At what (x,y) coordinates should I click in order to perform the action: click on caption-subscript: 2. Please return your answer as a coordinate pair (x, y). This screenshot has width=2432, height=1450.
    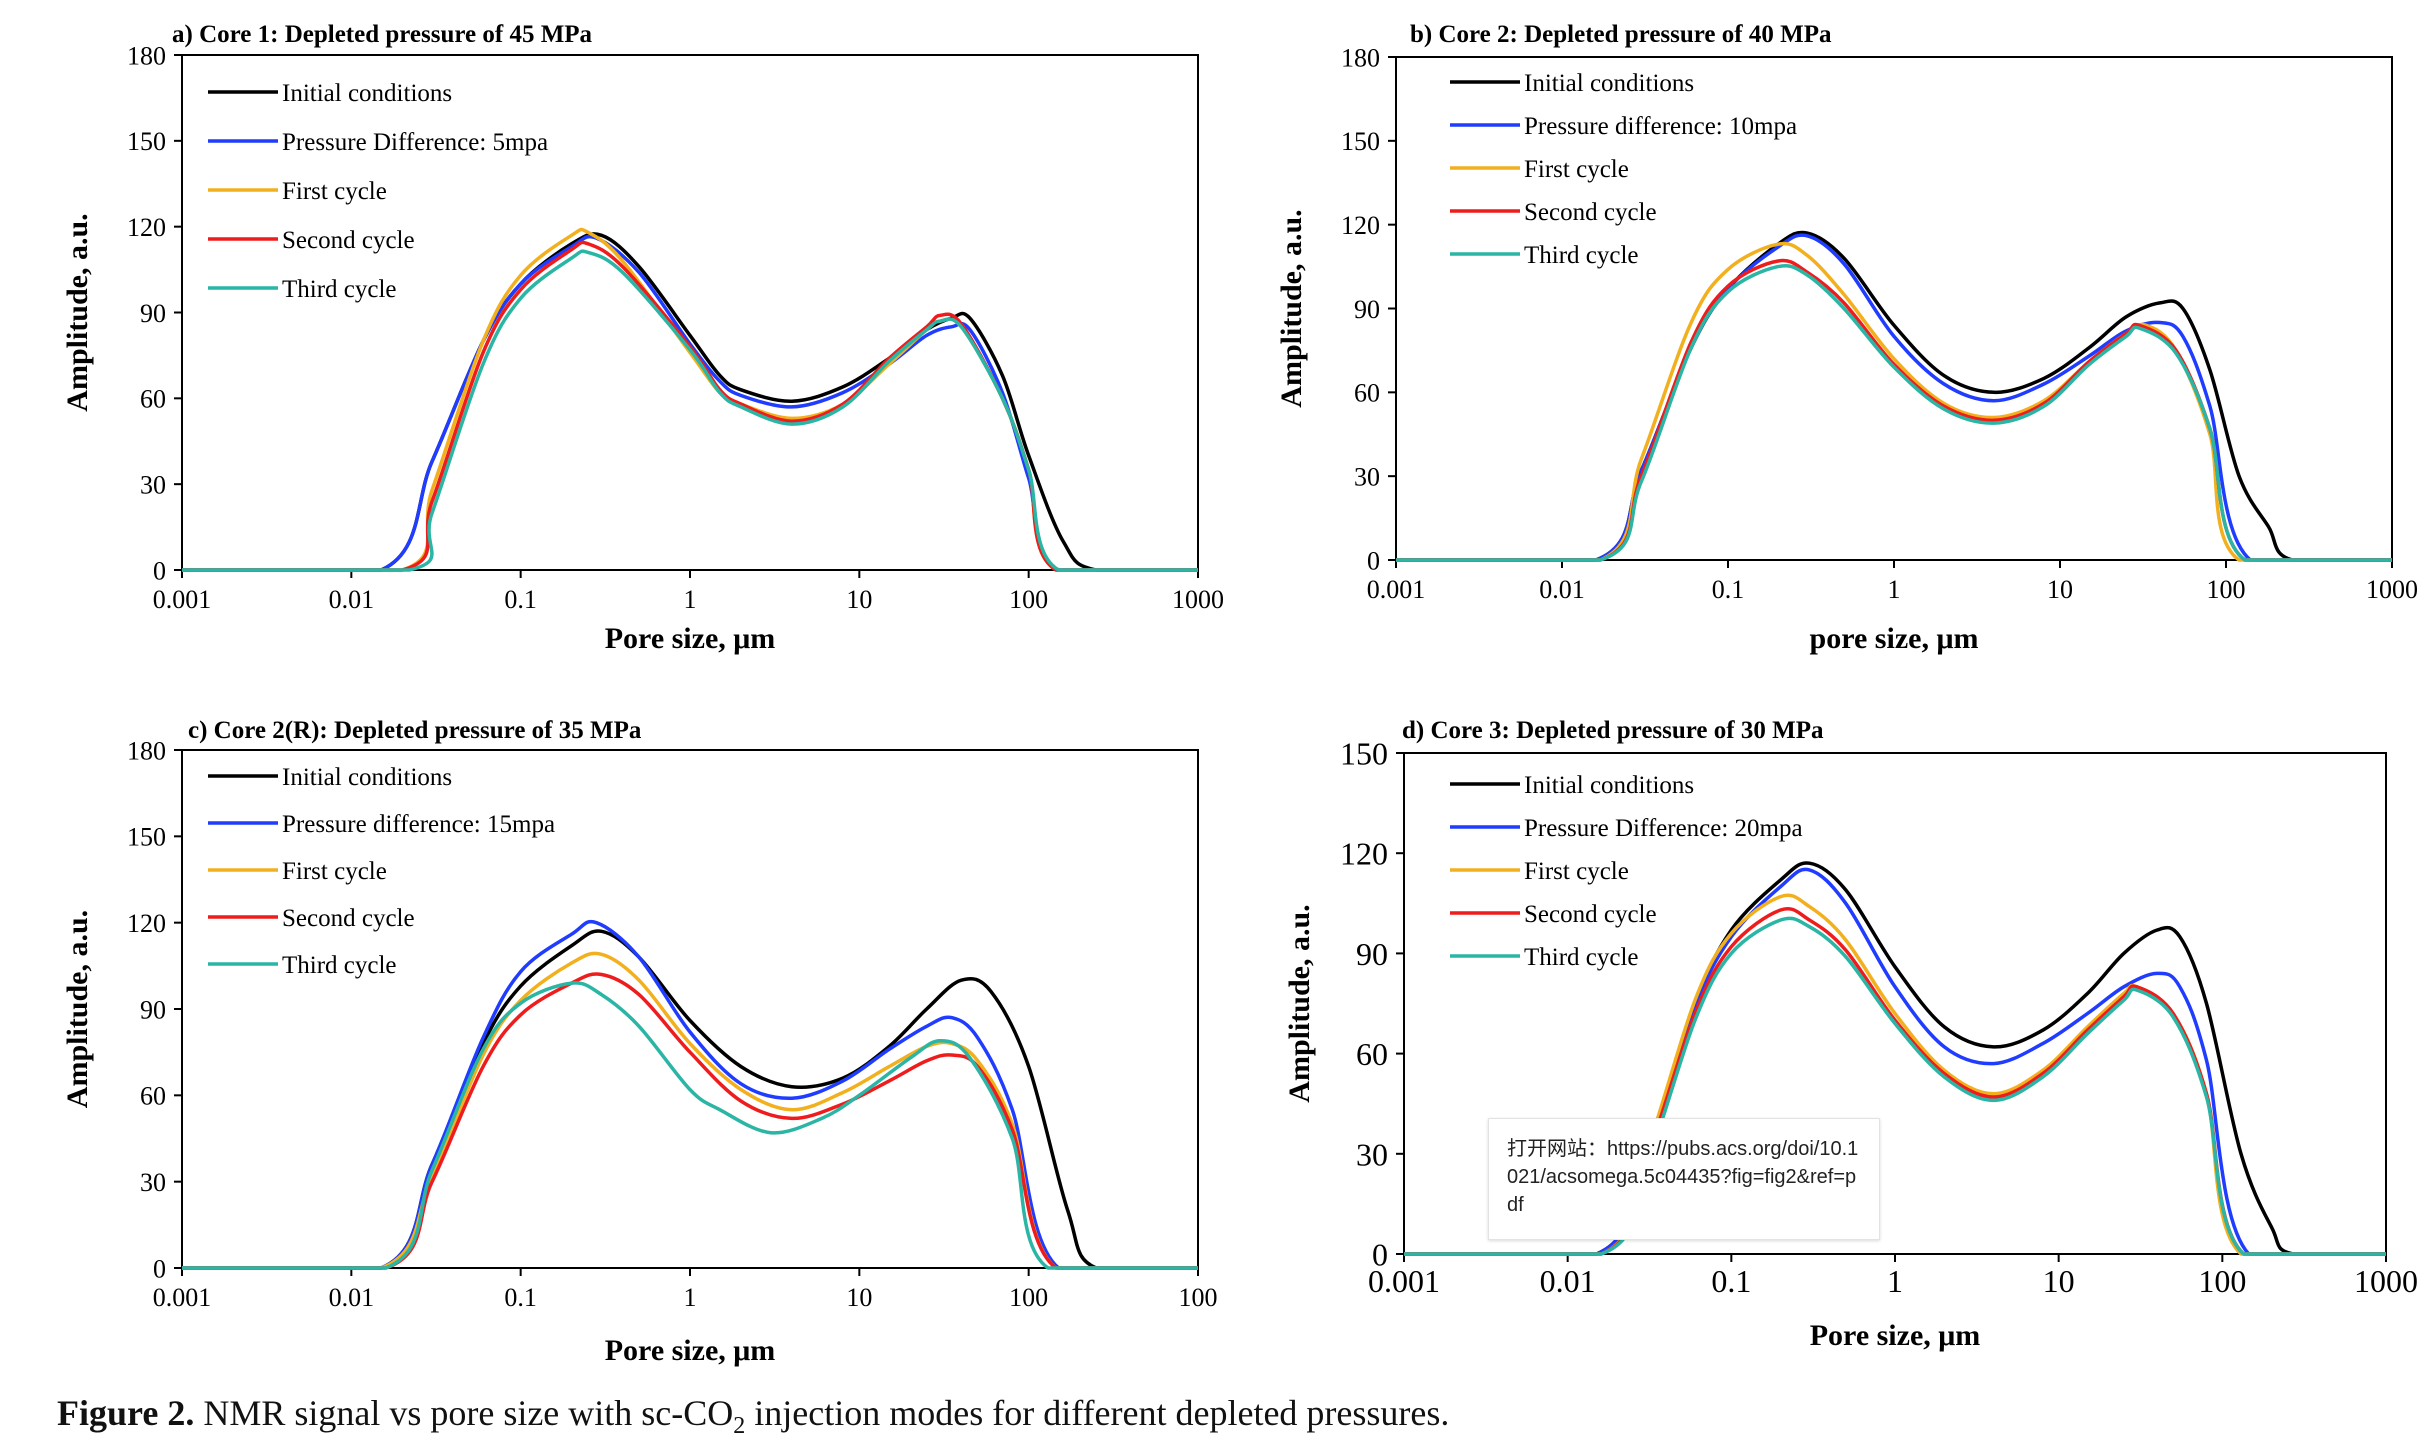
    Looking at the image, I should click on (739, 1426).